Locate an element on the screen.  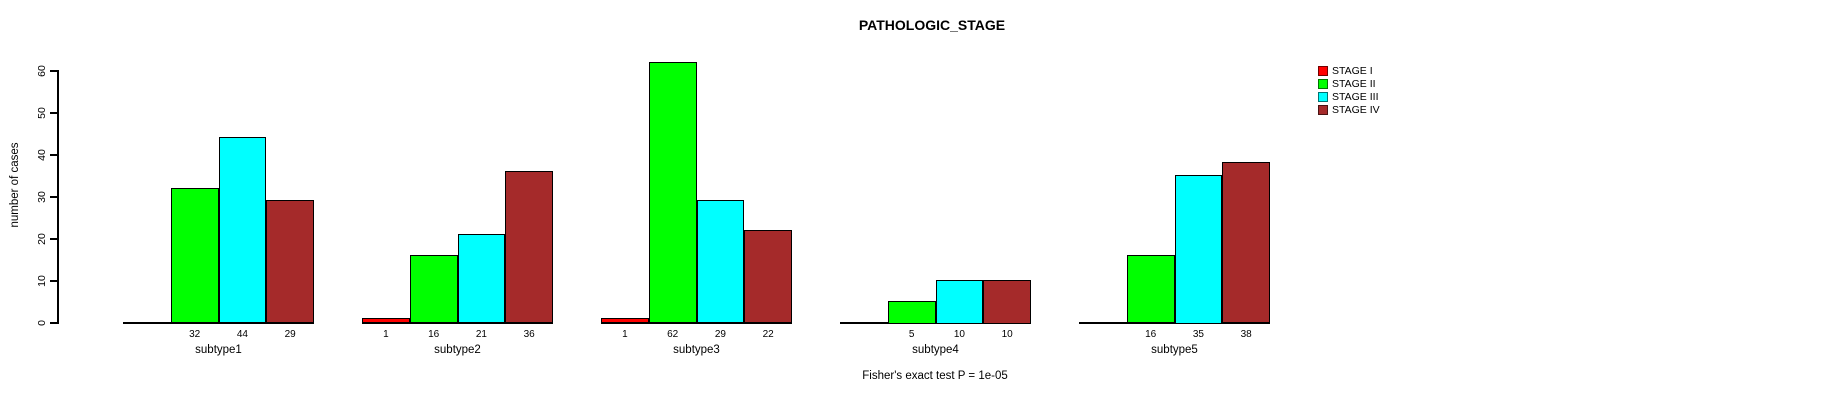
bar-subtype1-stage-ii is located at coordinates (194, 255).